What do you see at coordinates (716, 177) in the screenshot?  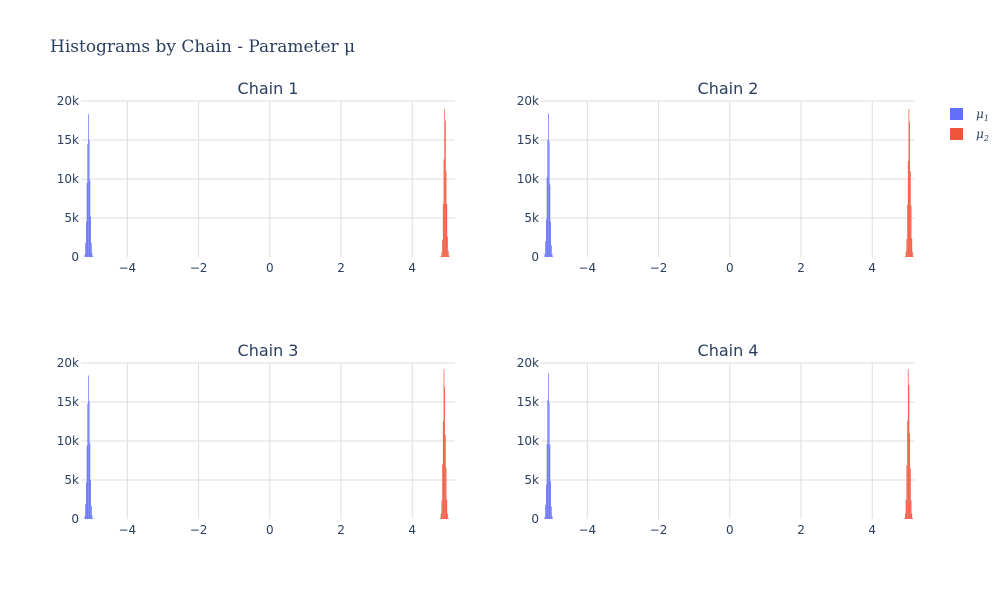 I see `subplot-chain-2: Chain 2 0 5k 10k 15k 20k −4 −2 0 2 4` at bounding box center [716, 177].